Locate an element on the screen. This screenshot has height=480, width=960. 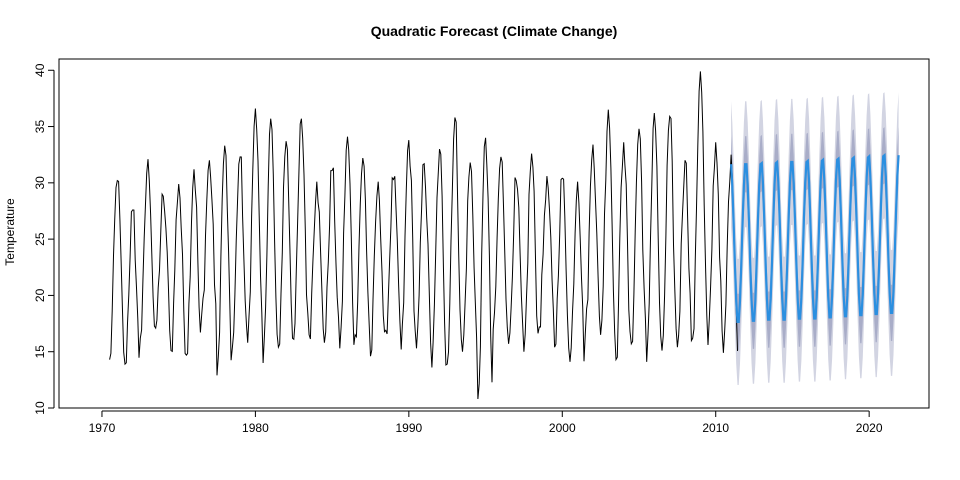
ci95-band-layer is located at coordinates (815, 238).